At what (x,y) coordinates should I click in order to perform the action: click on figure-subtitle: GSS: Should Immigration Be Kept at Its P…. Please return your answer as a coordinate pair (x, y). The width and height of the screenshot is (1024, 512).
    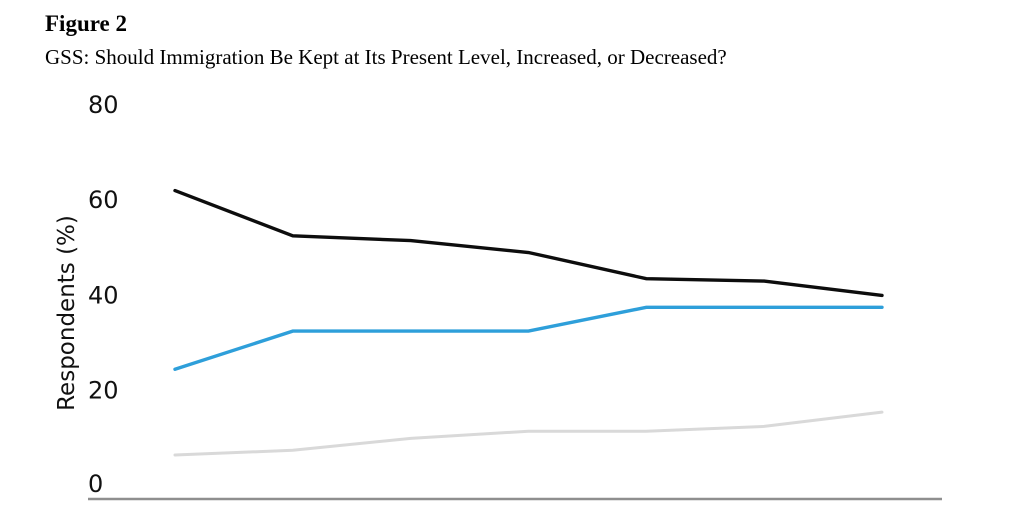
    Looking at the image, I should click on (386, 57).